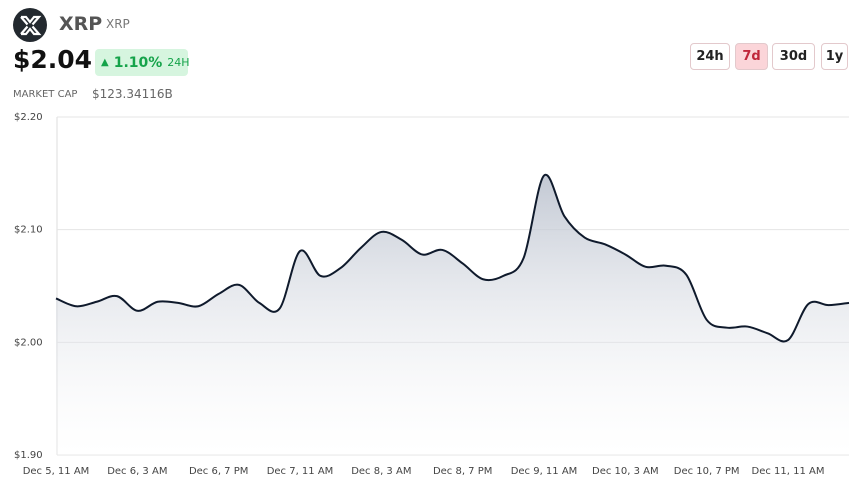 The height and width of the screenshot is (487, 865). What do you see at coordinates (28, 230) in the screenshot?
I see `y-tick-label: $2.10` at bounding box center [28, 230].